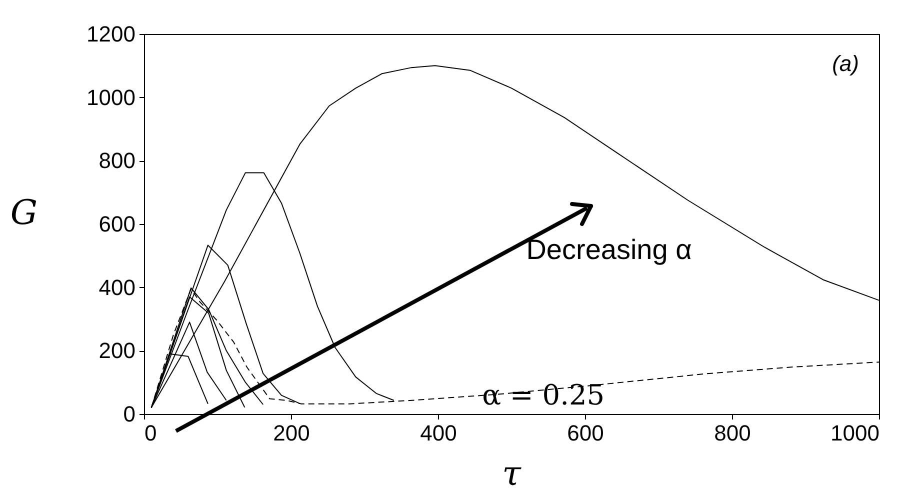 Image resolution: width=924 pixels, height=494 pixels. What do you see at coordinates (117, 351) in the screenshot?
I see `y-tick-label: 200` at bounding box center [117, 351].